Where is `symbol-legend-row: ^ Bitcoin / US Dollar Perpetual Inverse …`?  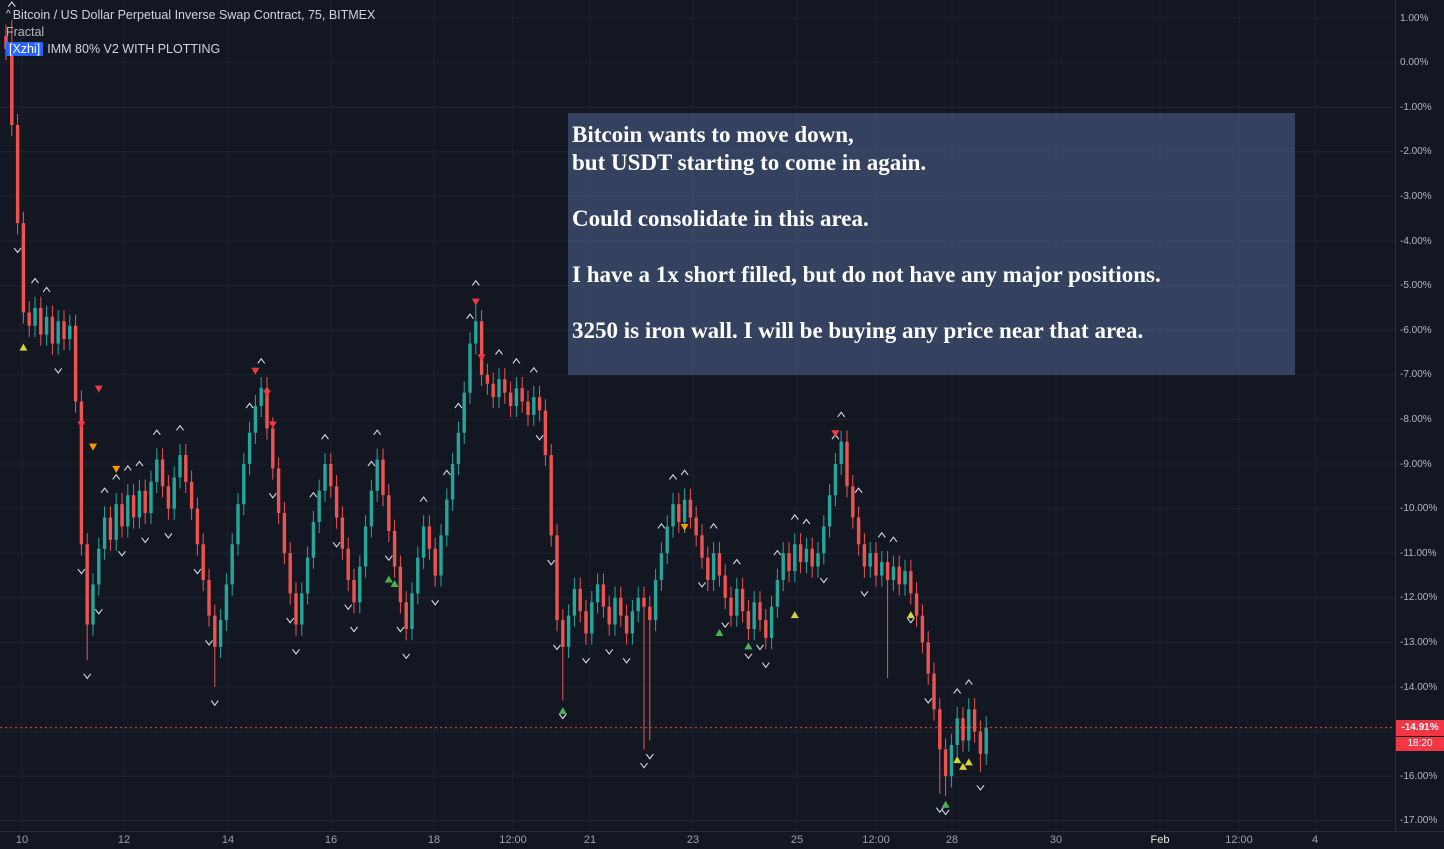 symbol-legend-row: ^ Bitcoin / US Dollar Perpetual Inverse … is located at coordinates (190, 14).